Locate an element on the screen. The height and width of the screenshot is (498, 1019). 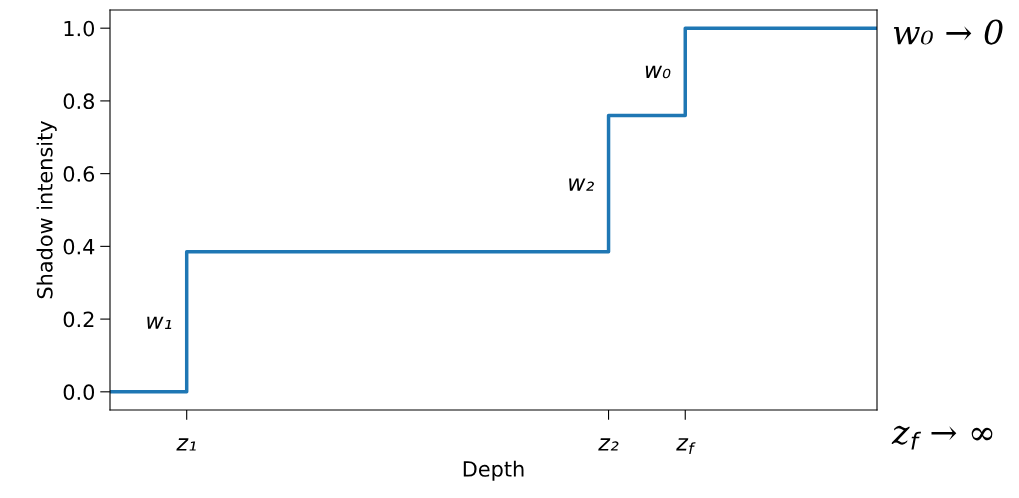
y-tick-label: 0.6 is located at coordinates (79, 174).